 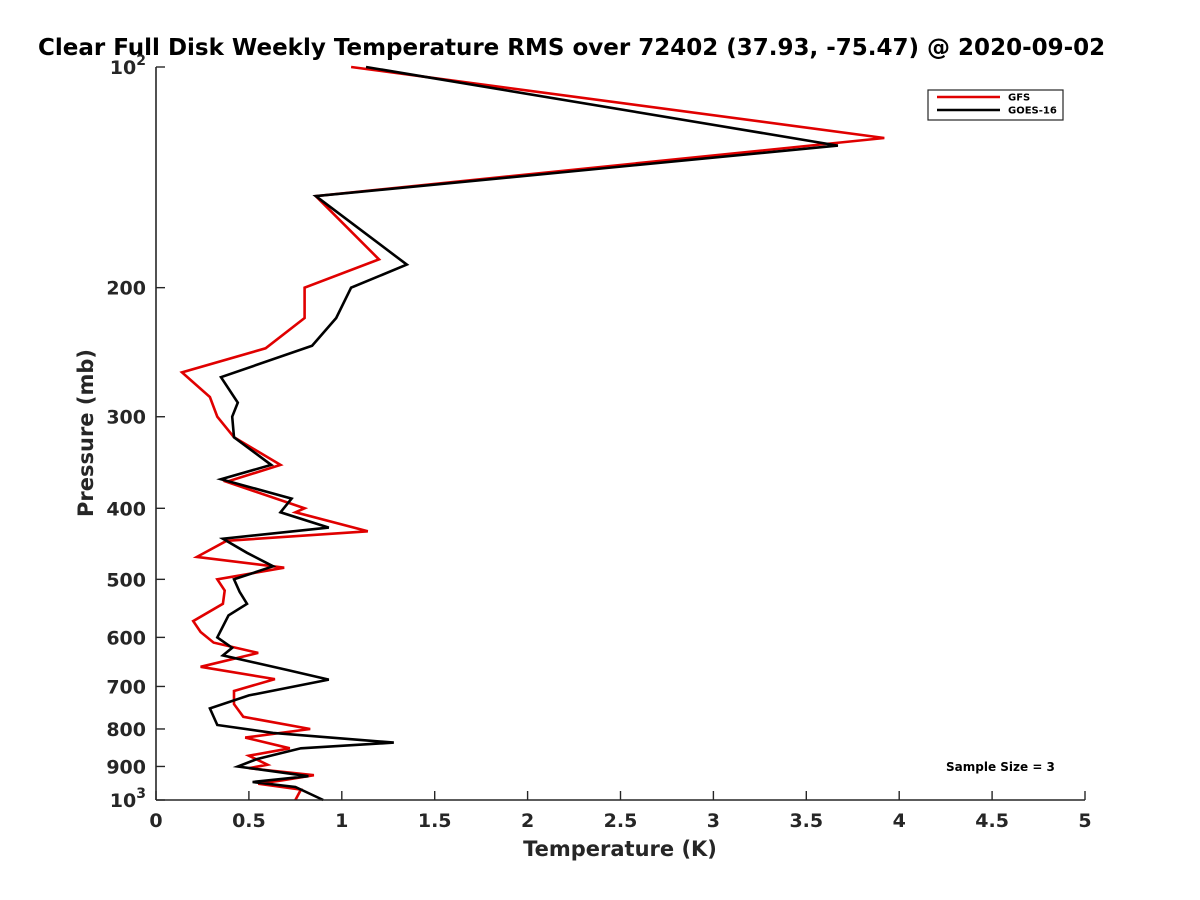 What do you see at coordinates (128, 66) in the screenshot?
I see `y-tick-label: 10²` at bounding box center [128, 66].